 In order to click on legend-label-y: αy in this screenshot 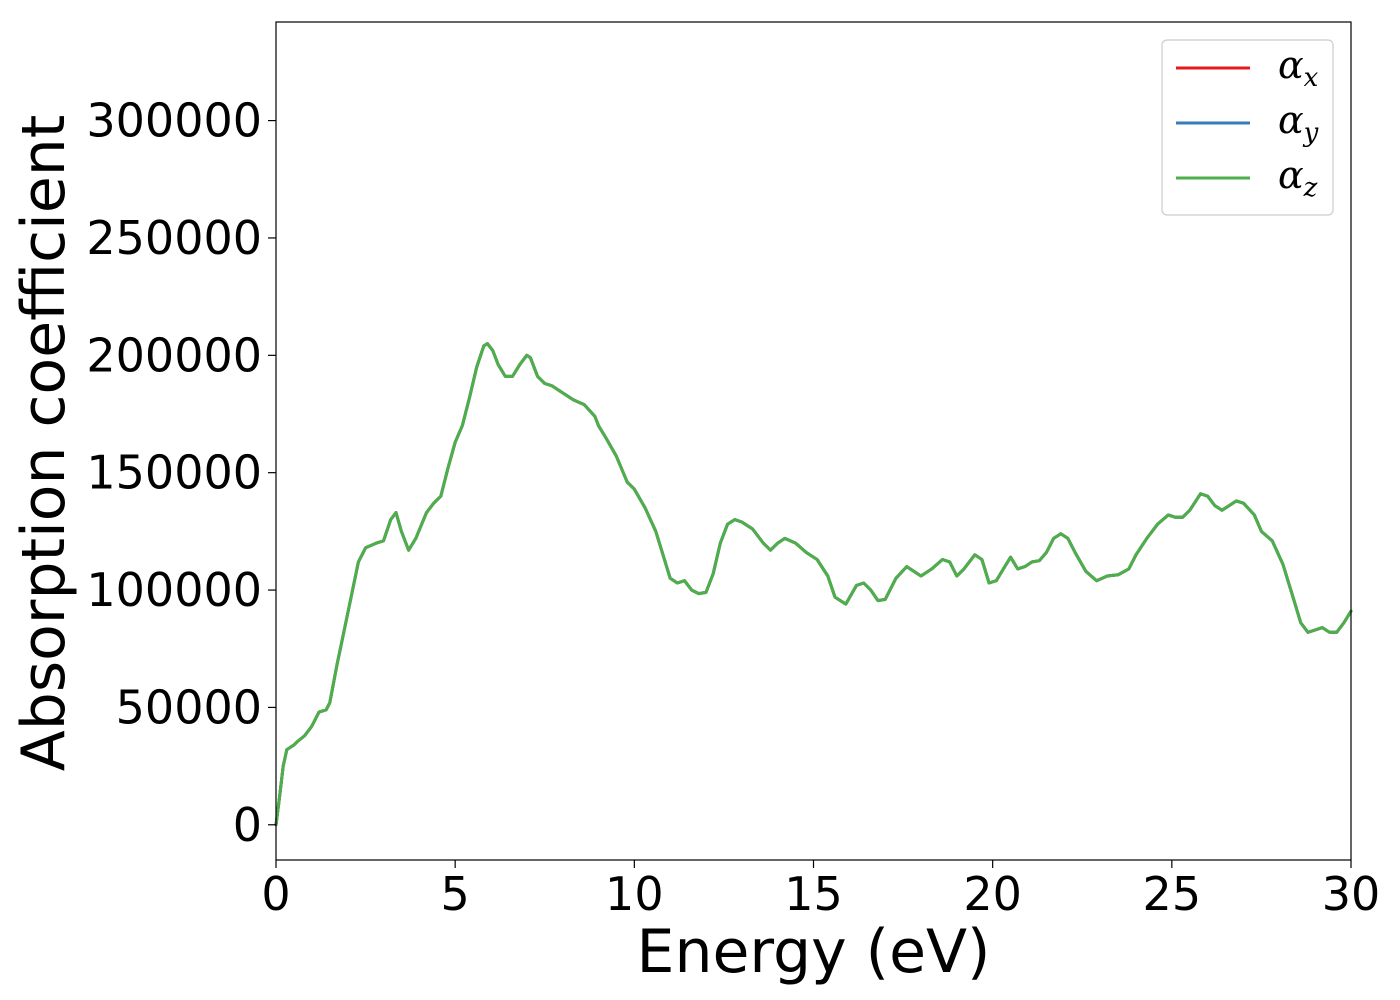, I will do `click(1298, 123)`.